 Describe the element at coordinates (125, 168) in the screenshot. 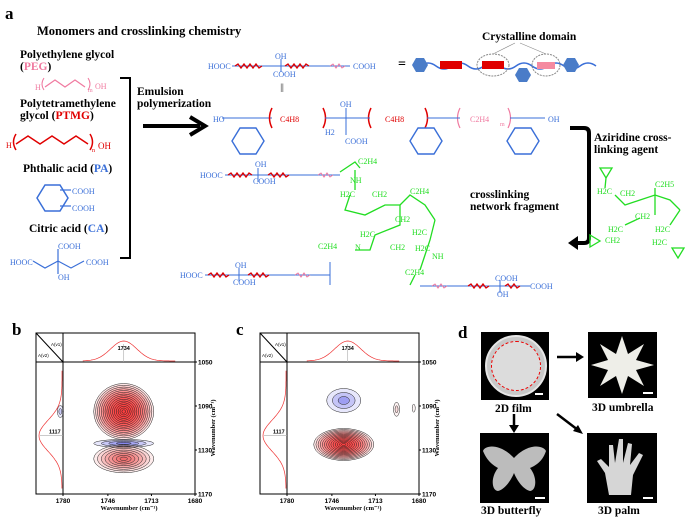

I see `monomer-bracket` at that location.